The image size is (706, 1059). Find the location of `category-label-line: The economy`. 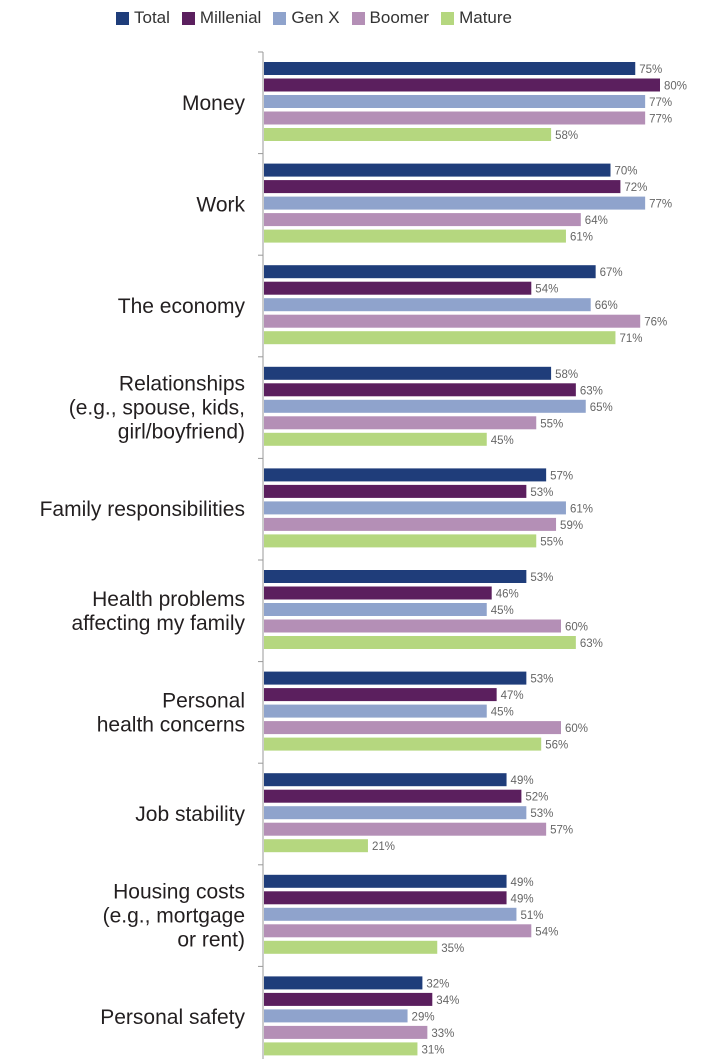

category-label-line: The economy is located at coordinates (182, 306).